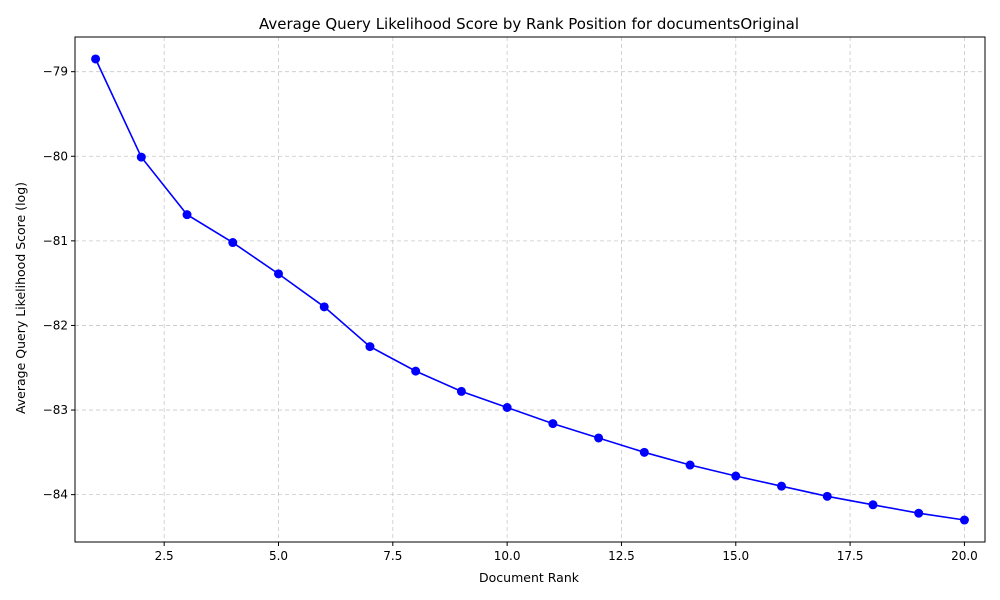  Describe the element at coordinates (529, 577) in the screenshot. I see `x-axis-title: Document Rank` at that location.